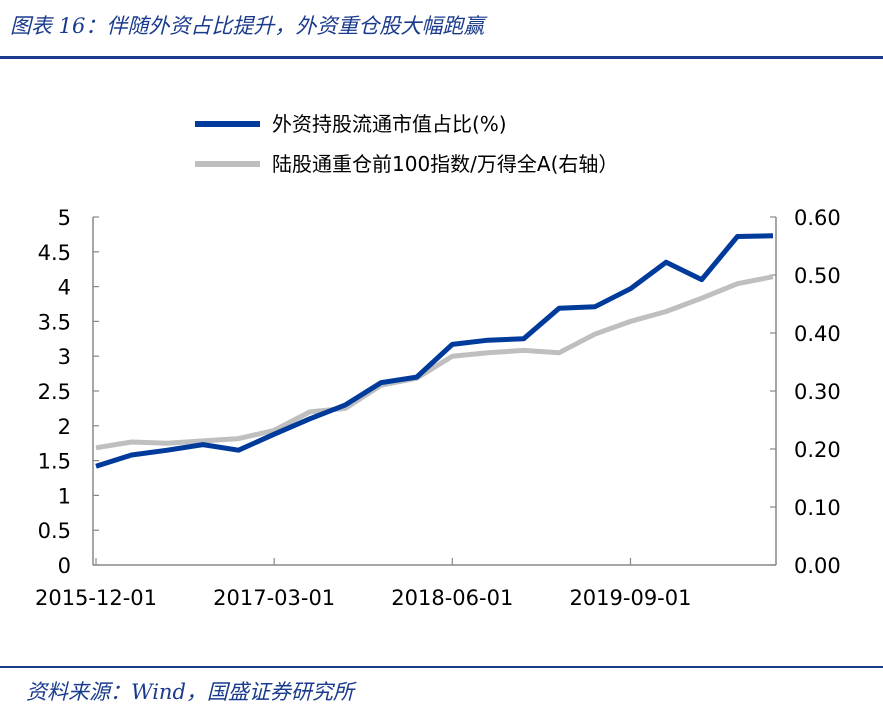 The image size is (883, 714). I want to click on right-axis-tick-label: 0.00, so click(817, 566).